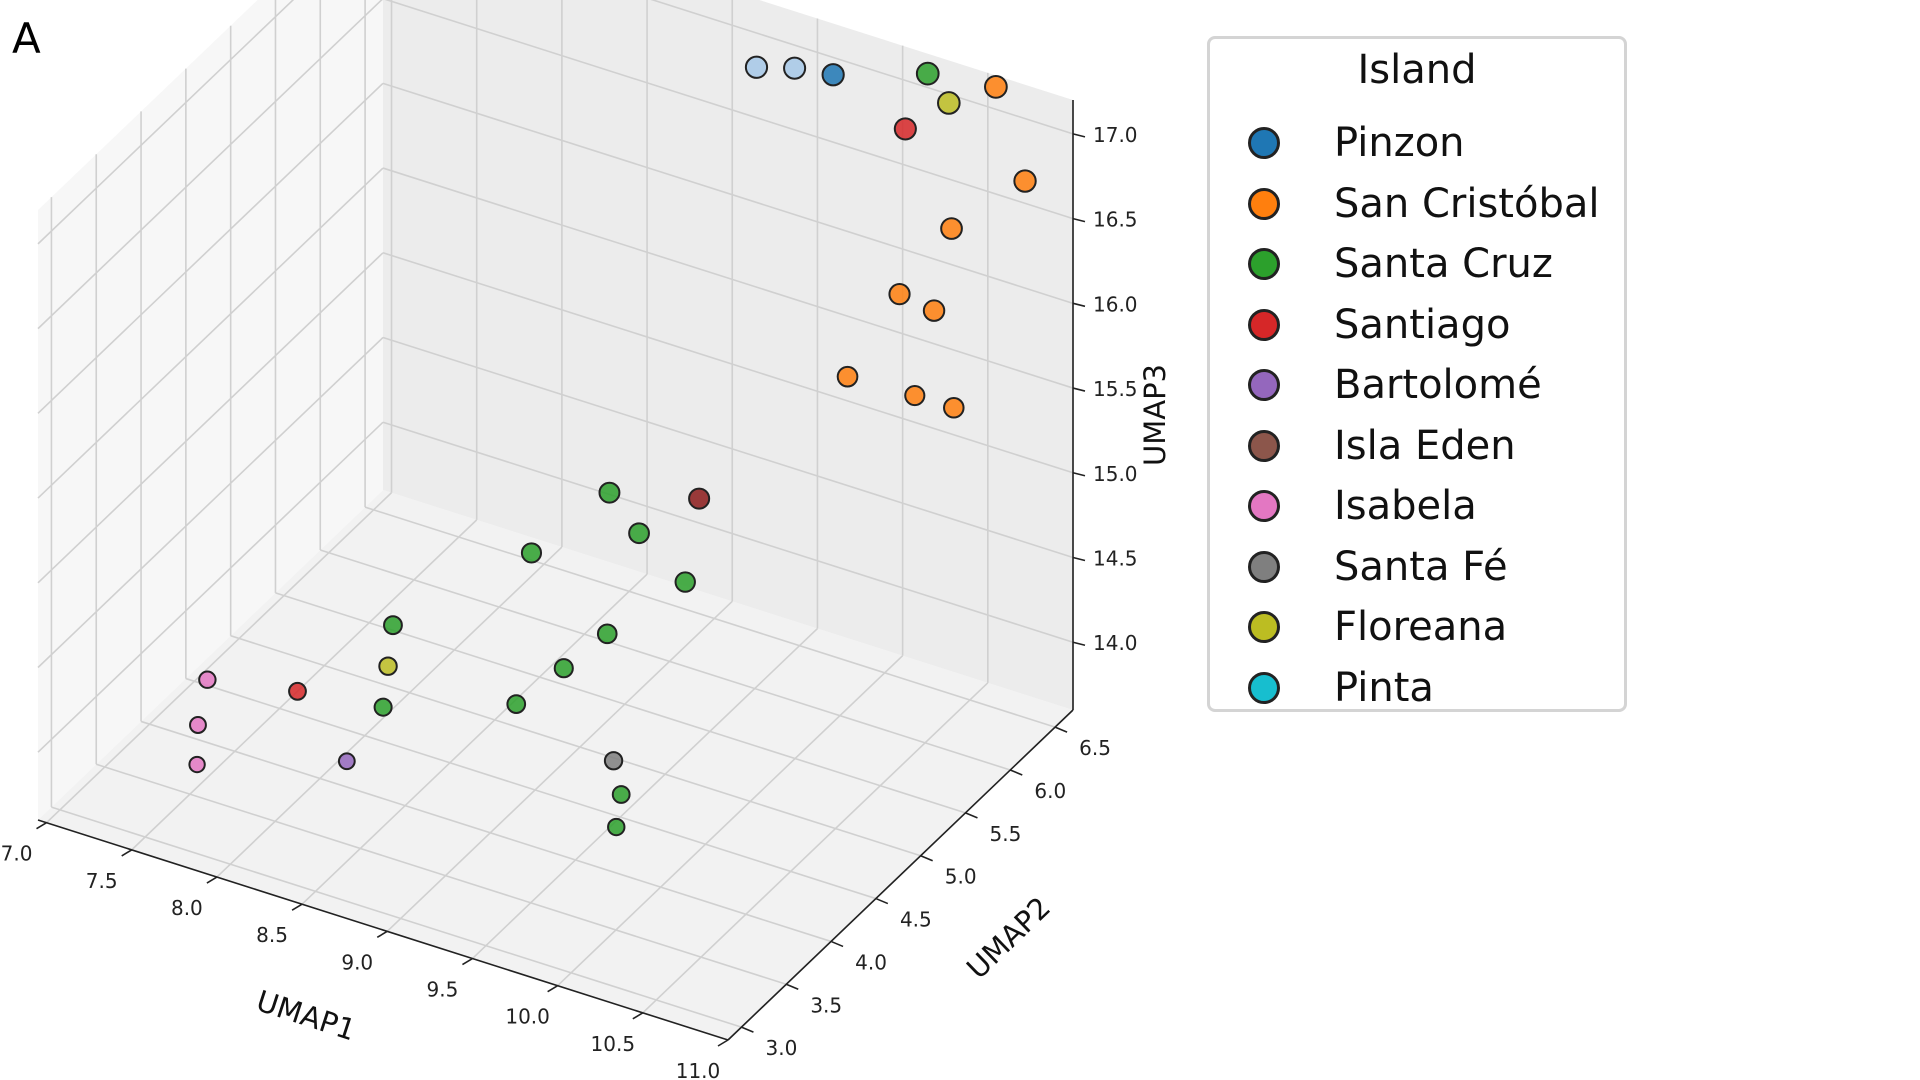 Image resolution: width=1920 pixels, height=1080 pixels. I want to click on legend-label: Santiago, so click(1422, 324).